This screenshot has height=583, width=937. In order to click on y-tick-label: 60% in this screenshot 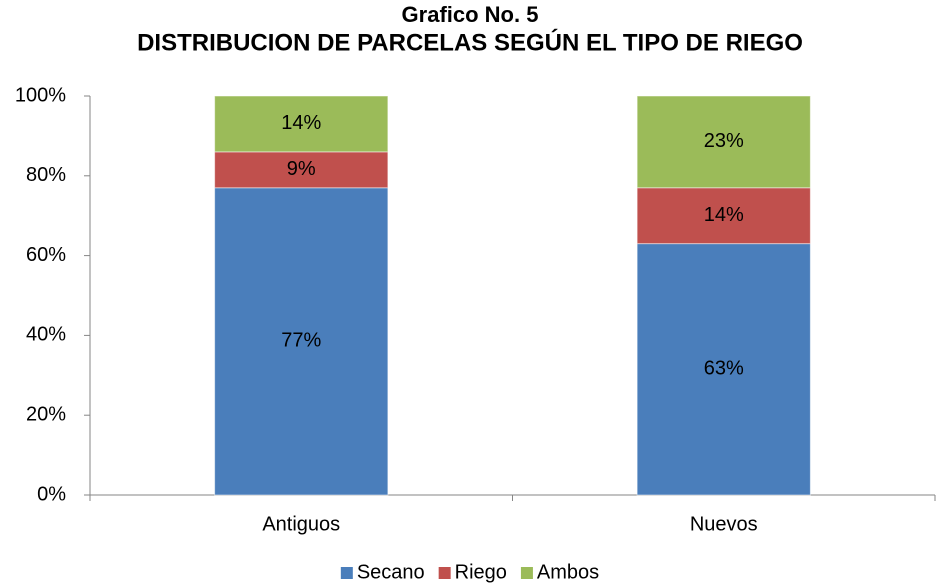, I will do `click(46, 255)`.